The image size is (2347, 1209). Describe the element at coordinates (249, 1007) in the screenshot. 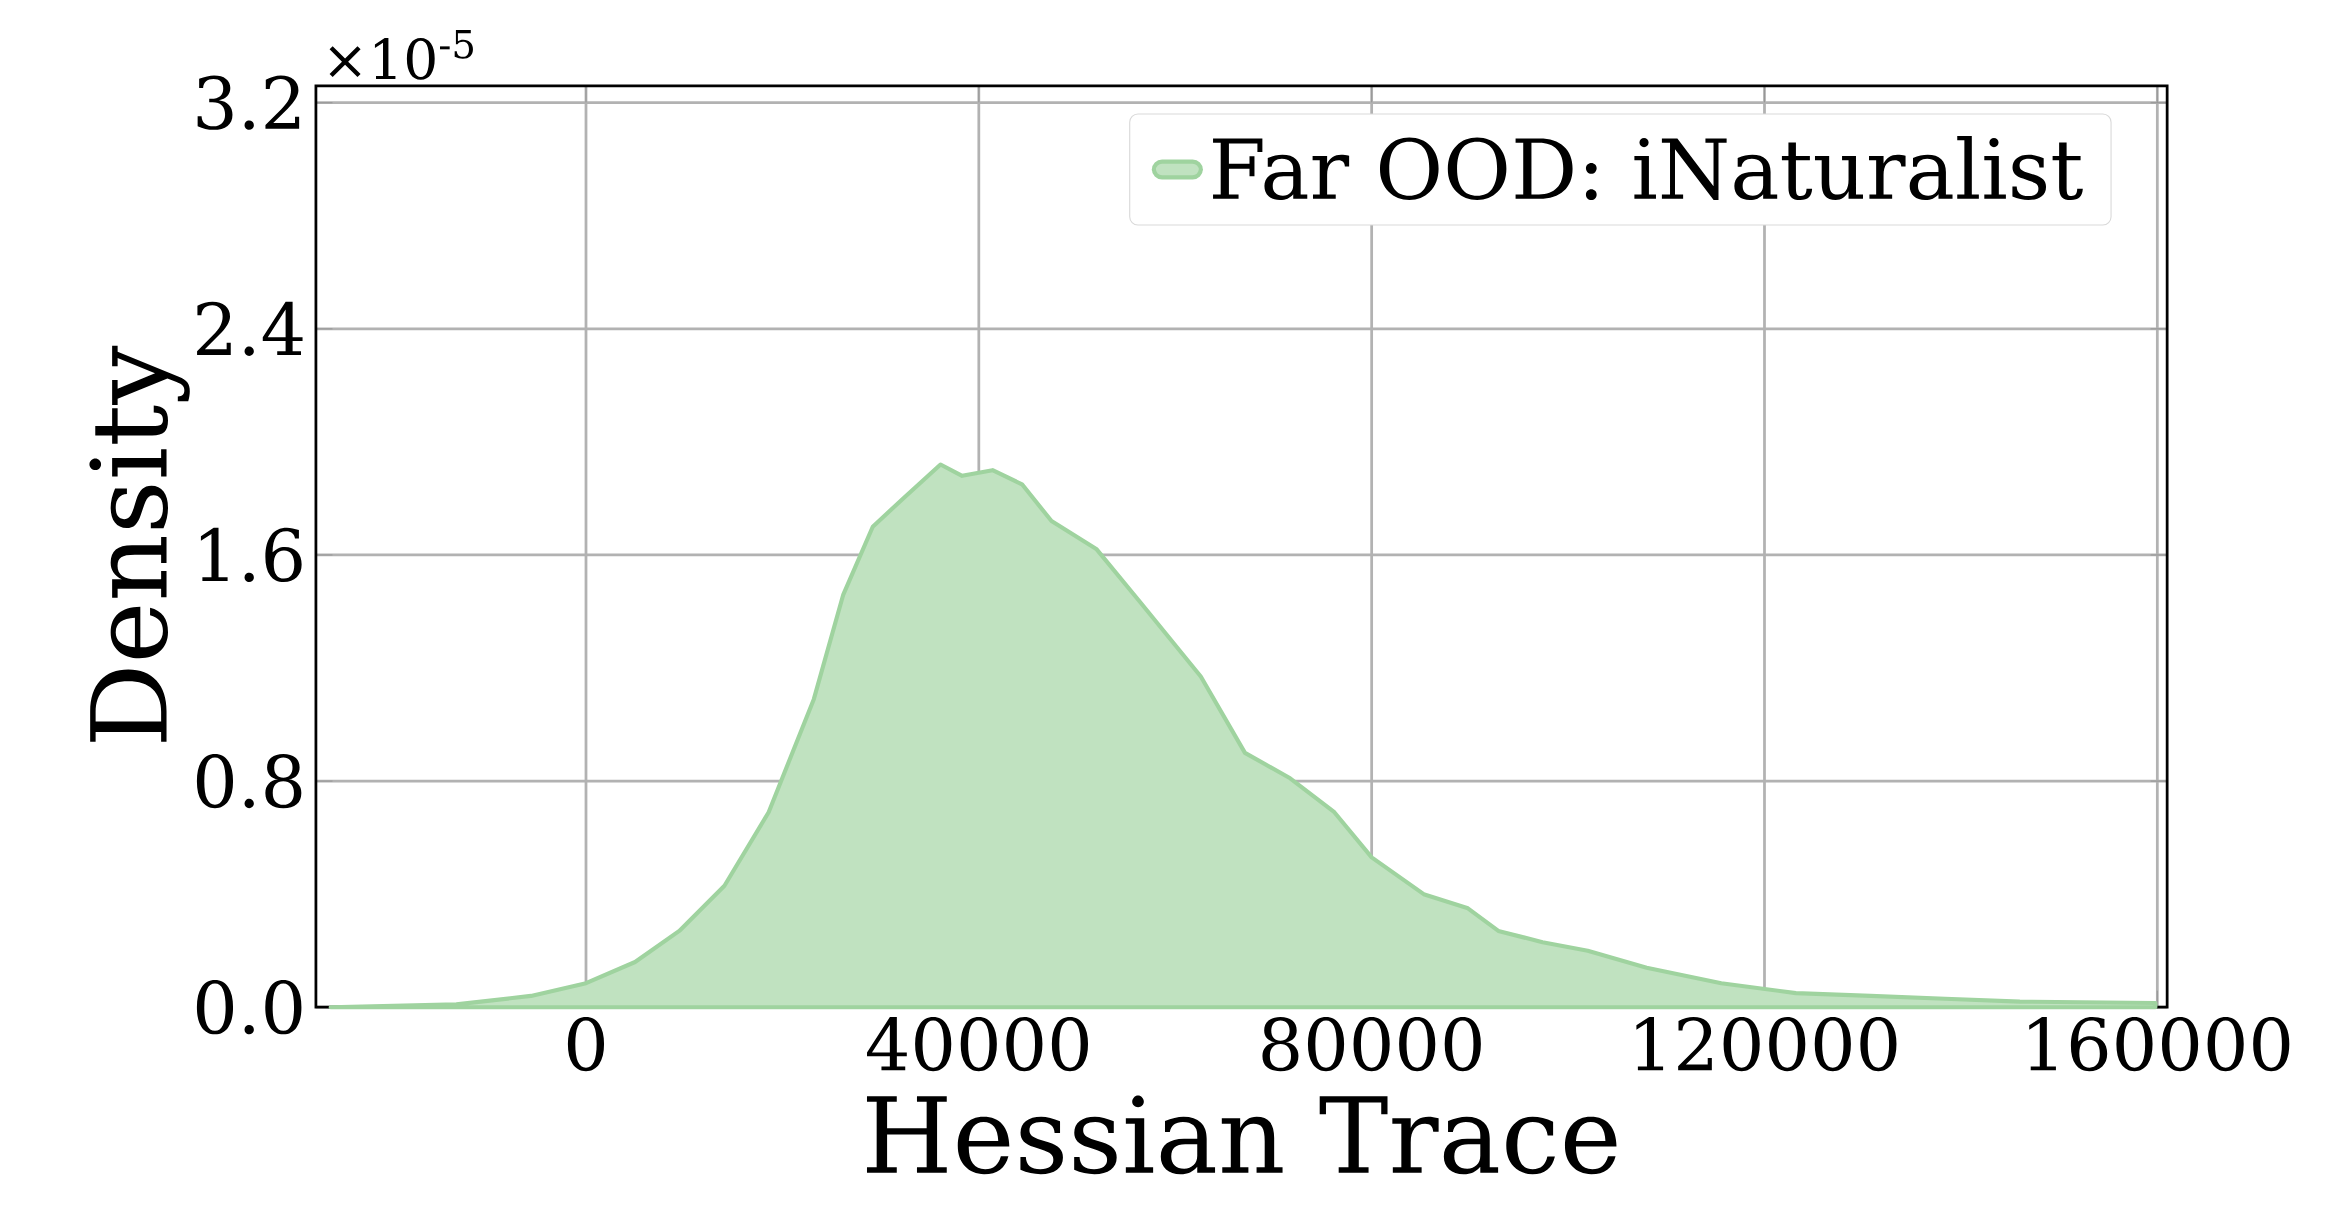

I see `y-tick-label: 0.0` at that location.